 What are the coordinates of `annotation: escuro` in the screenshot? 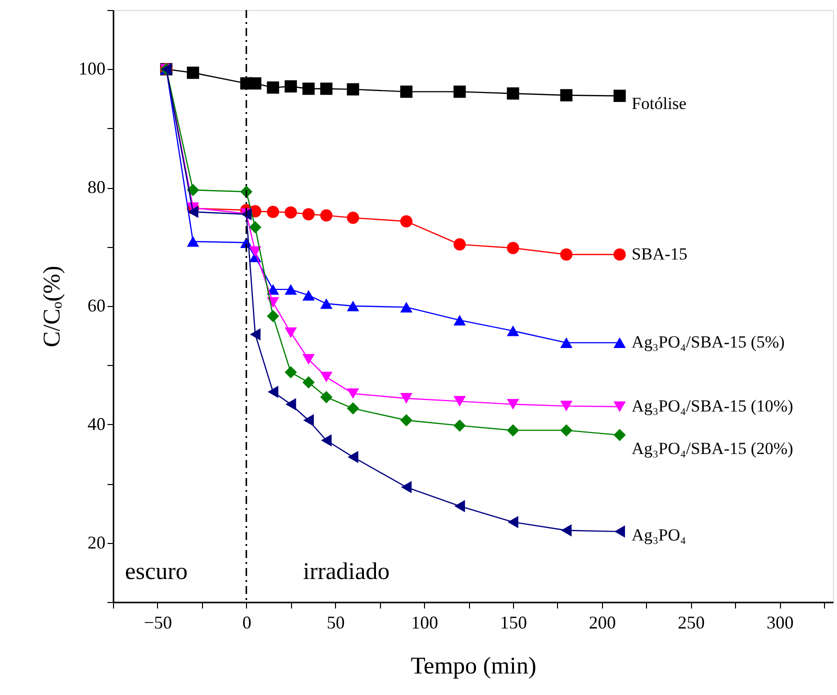 It's located at (156, 572).